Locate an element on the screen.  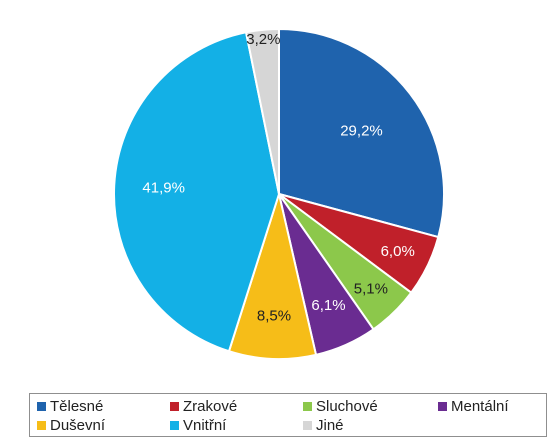
legend-label-telesne: Tělesné is located at coordinates (77, 406).